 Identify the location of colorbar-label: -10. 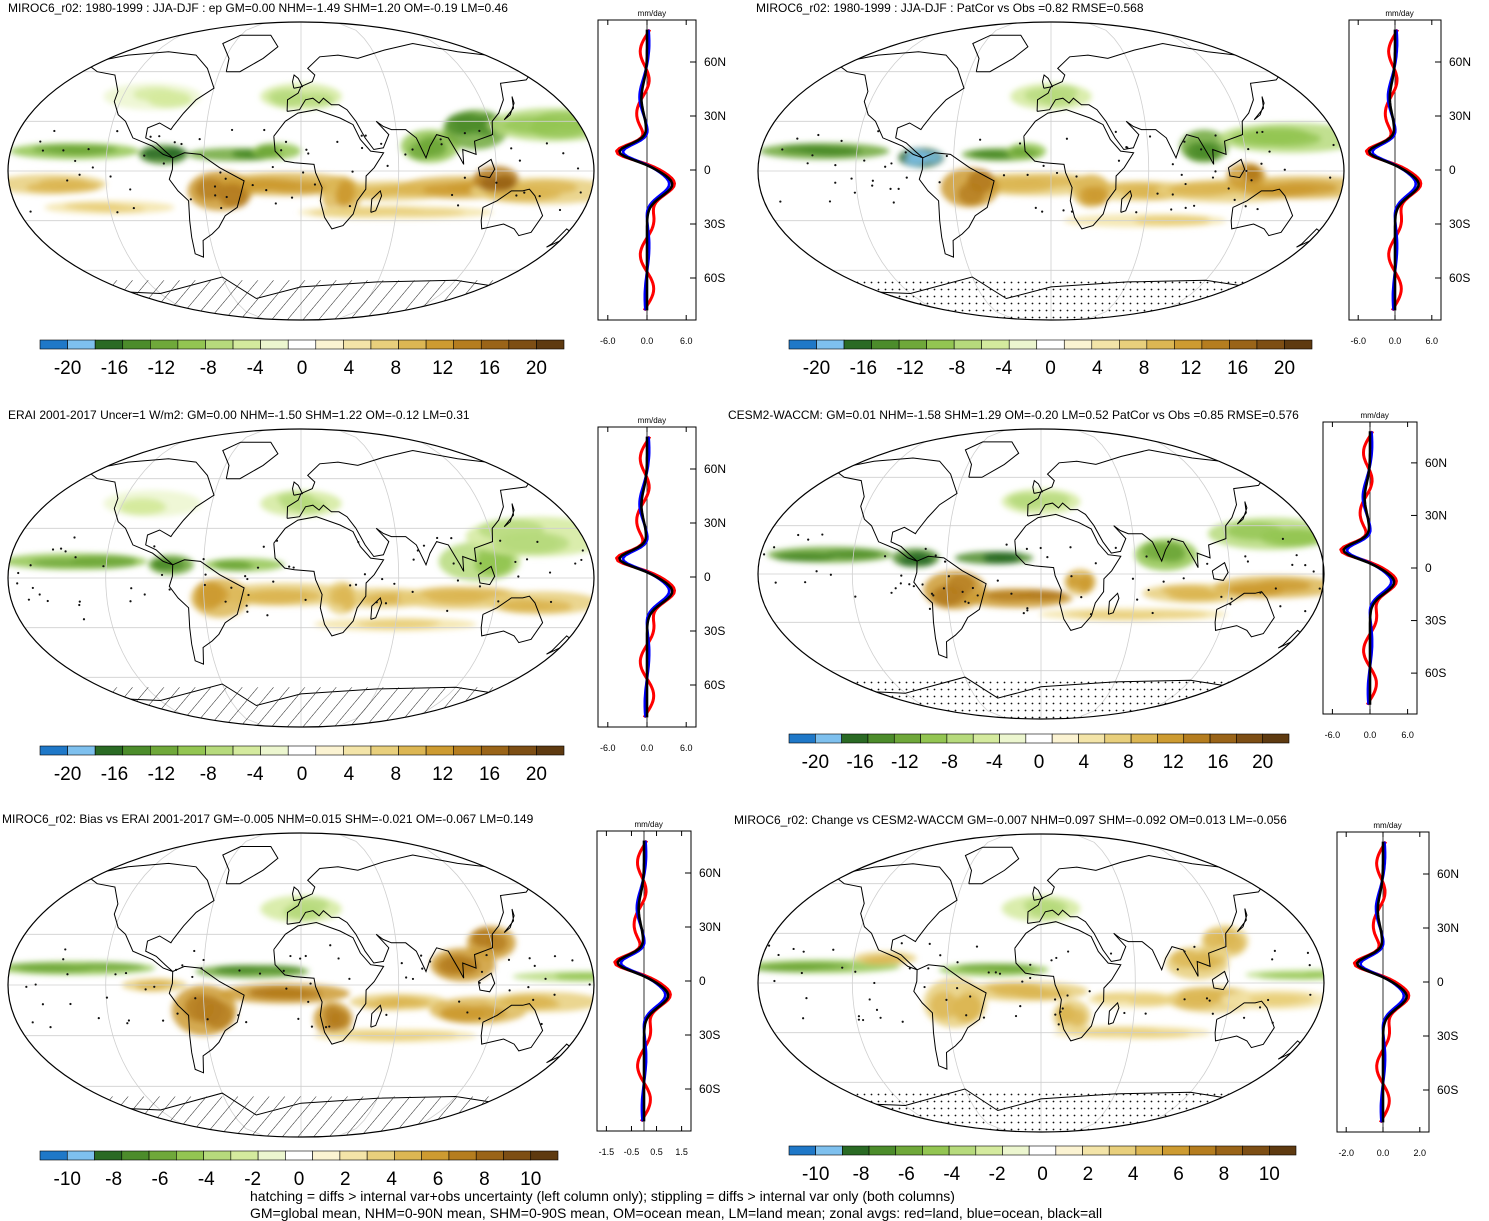
(67, 1179).